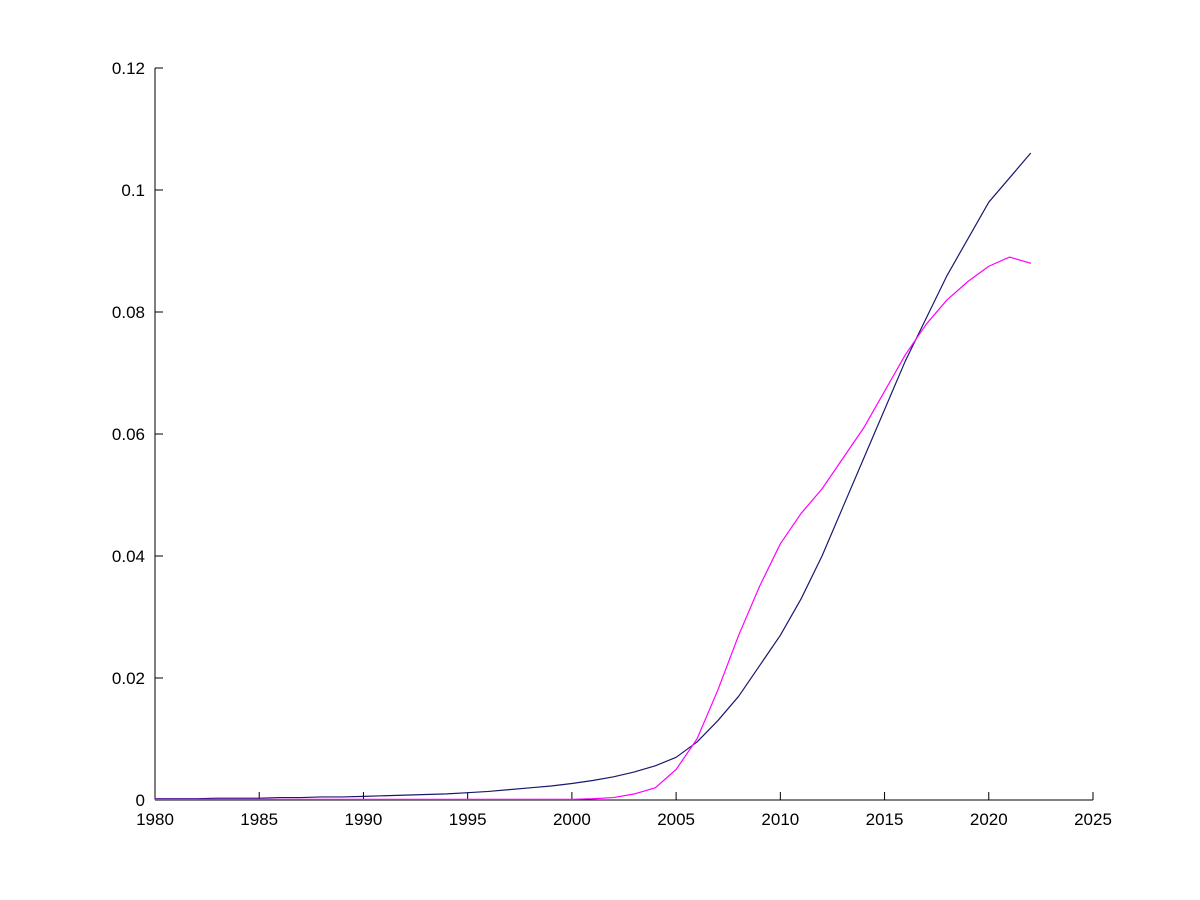 The image size is (1200, 900). Describe the element at coordinates (364, 819) in the screenshot. I see `x-tick-label: 1990` at that location.